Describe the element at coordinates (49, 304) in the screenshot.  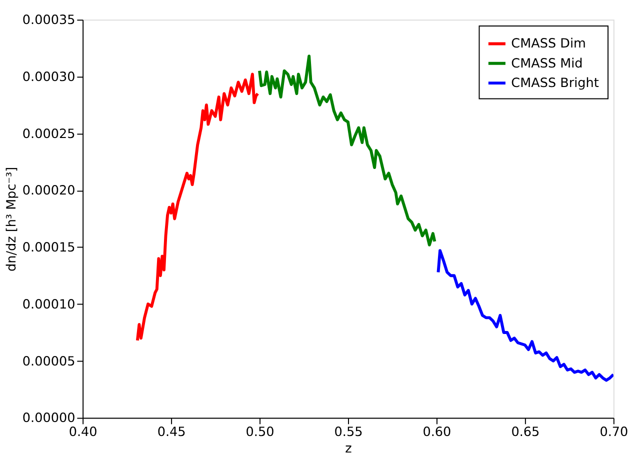
I see `y-tick-label: 0.00010` at that location.